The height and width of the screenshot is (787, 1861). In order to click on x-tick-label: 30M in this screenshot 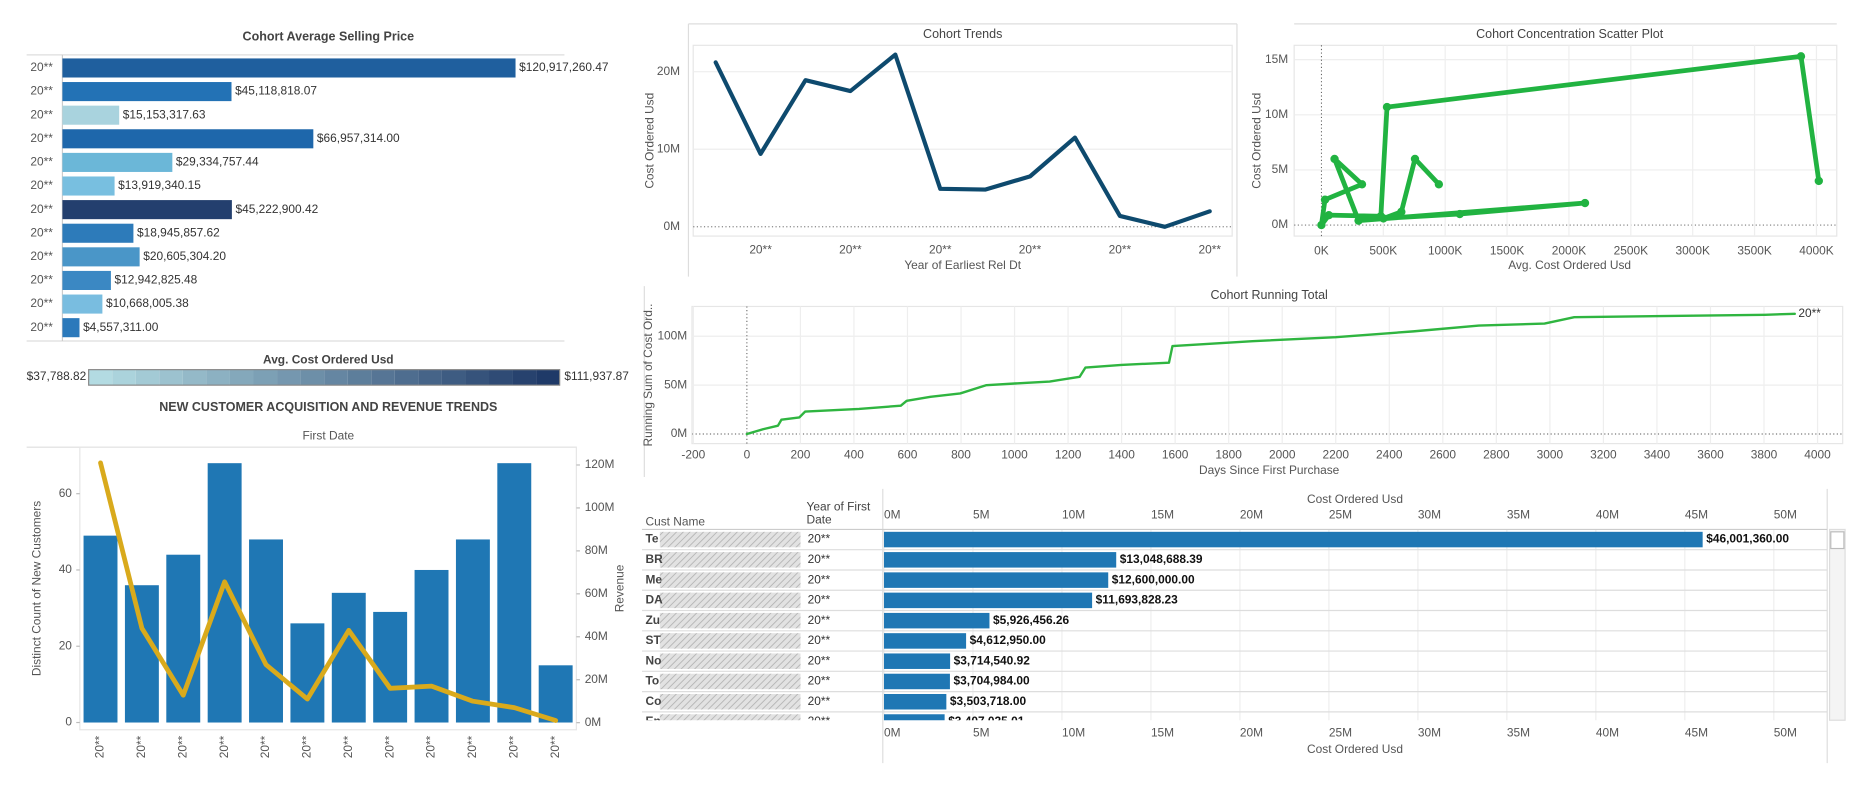, I will do `click(1429, 514)`.